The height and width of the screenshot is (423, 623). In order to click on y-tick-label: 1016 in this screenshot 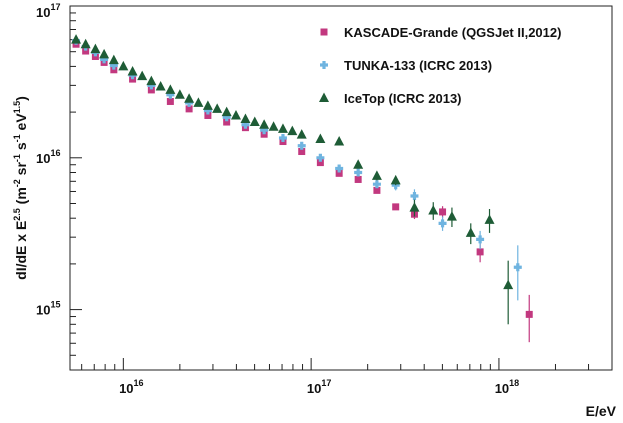, I will do `click(48, 157)`.